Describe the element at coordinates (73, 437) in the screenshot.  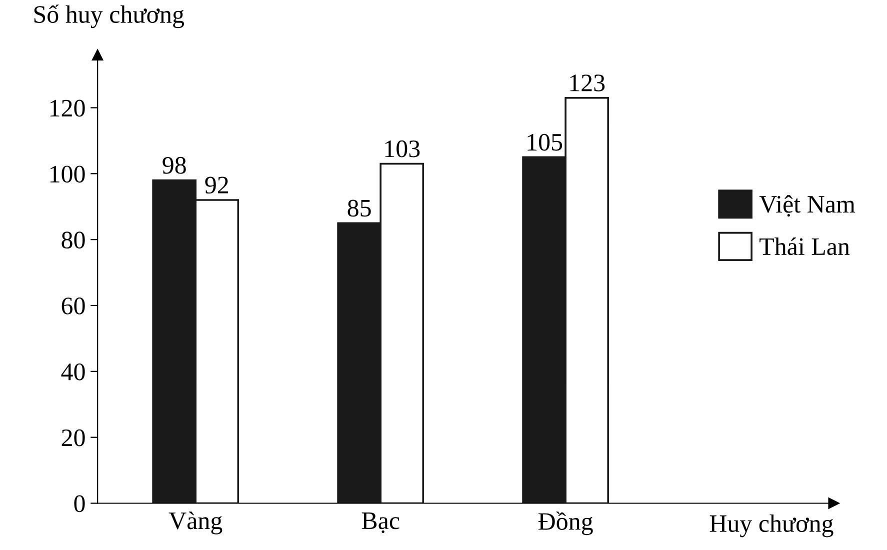
I see `y-tick-label: 20` at that location.